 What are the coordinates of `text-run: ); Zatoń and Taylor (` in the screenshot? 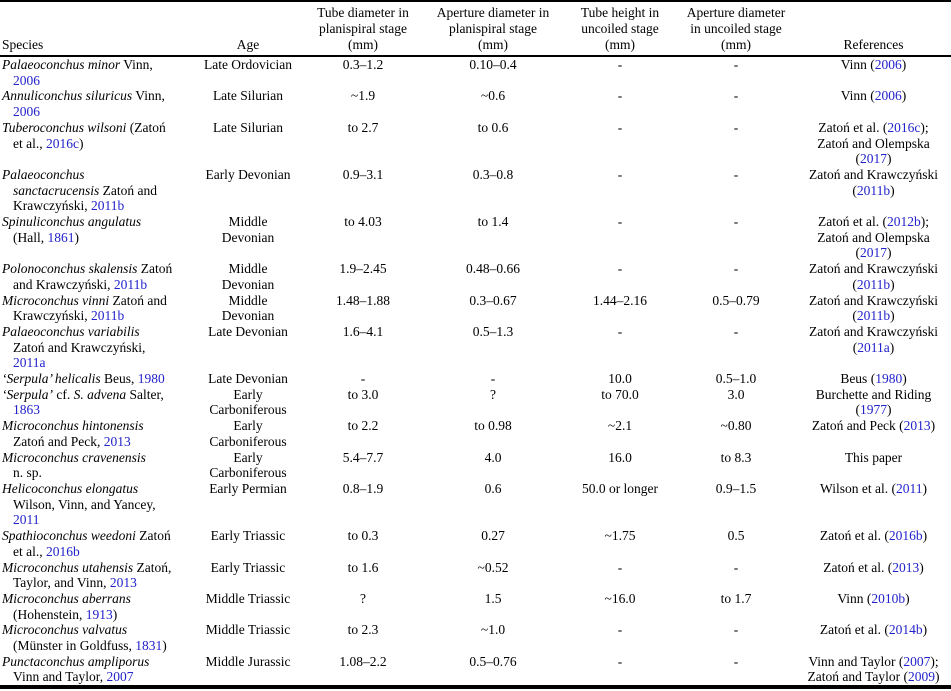 It's located at (873, 669).